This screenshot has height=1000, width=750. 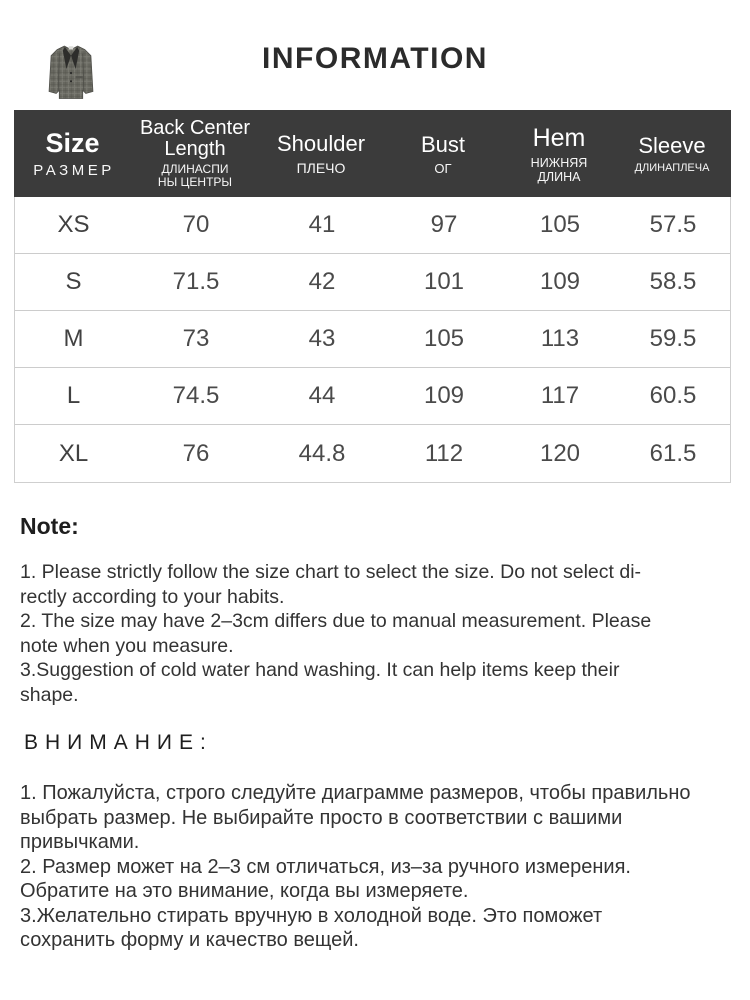 I want to click on shoulder-value: 44, so click(x=322, y=395).